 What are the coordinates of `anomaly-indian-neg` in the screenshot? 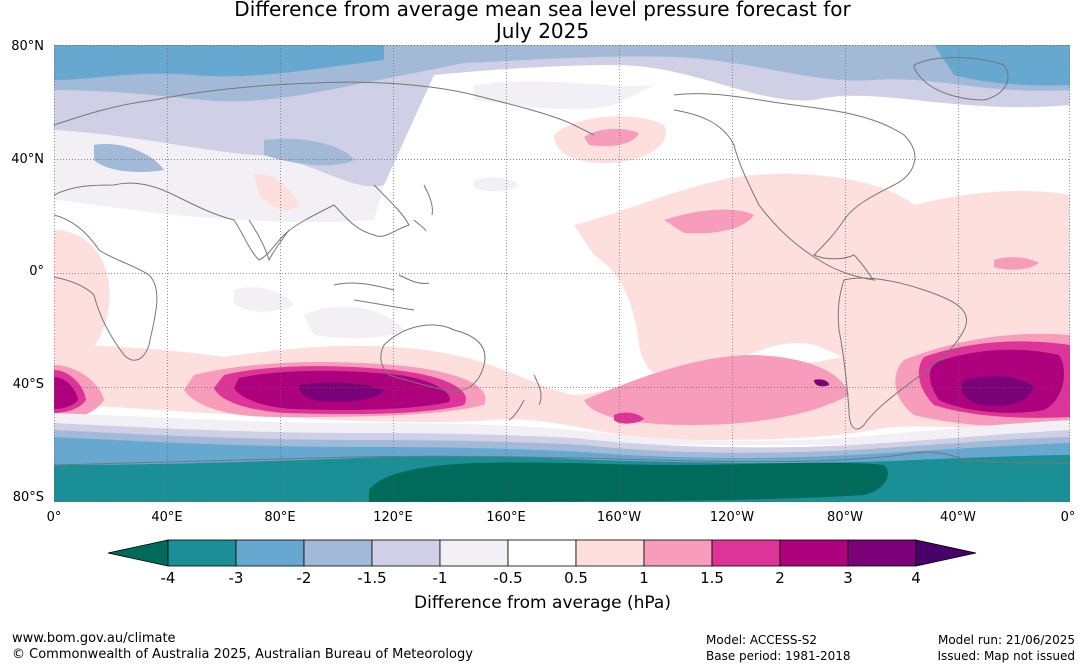 It's located at (264, 299).